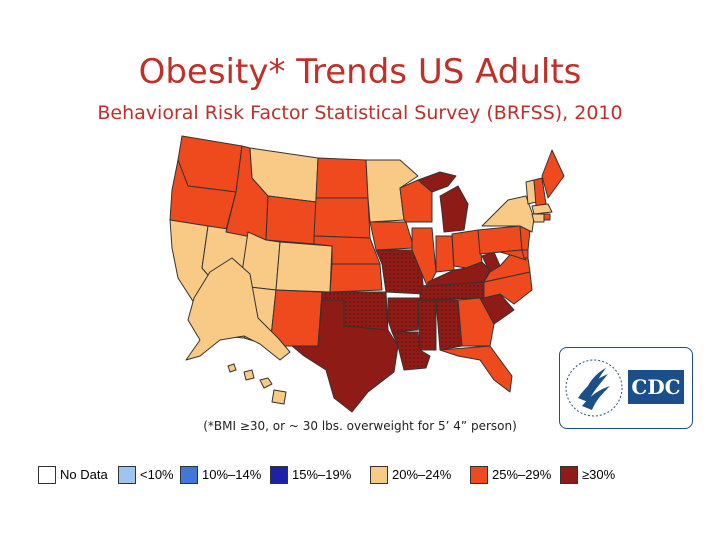 The image size is (720, 540). What do you see at coordinates (547, 217) in the screenshot?
I see `state-rhode-island` at bounding box center [547, 217].